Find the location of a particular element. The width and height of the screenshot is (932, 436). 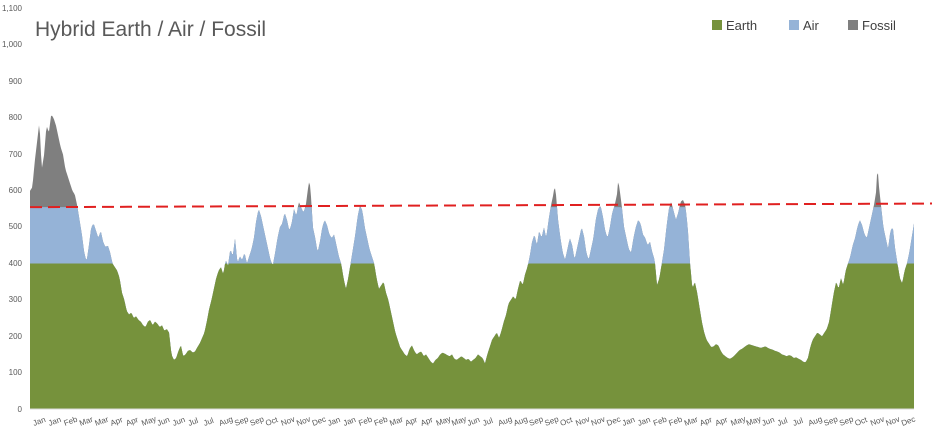

chart-title: Hybrid Earth / Air / Fossil is located at coordinates (150, 29).